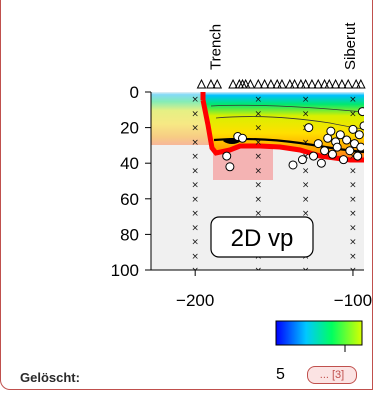 This screenshot has width=376, height=394. I want to click on annotation-label: 2D vp, so click(262, 238).